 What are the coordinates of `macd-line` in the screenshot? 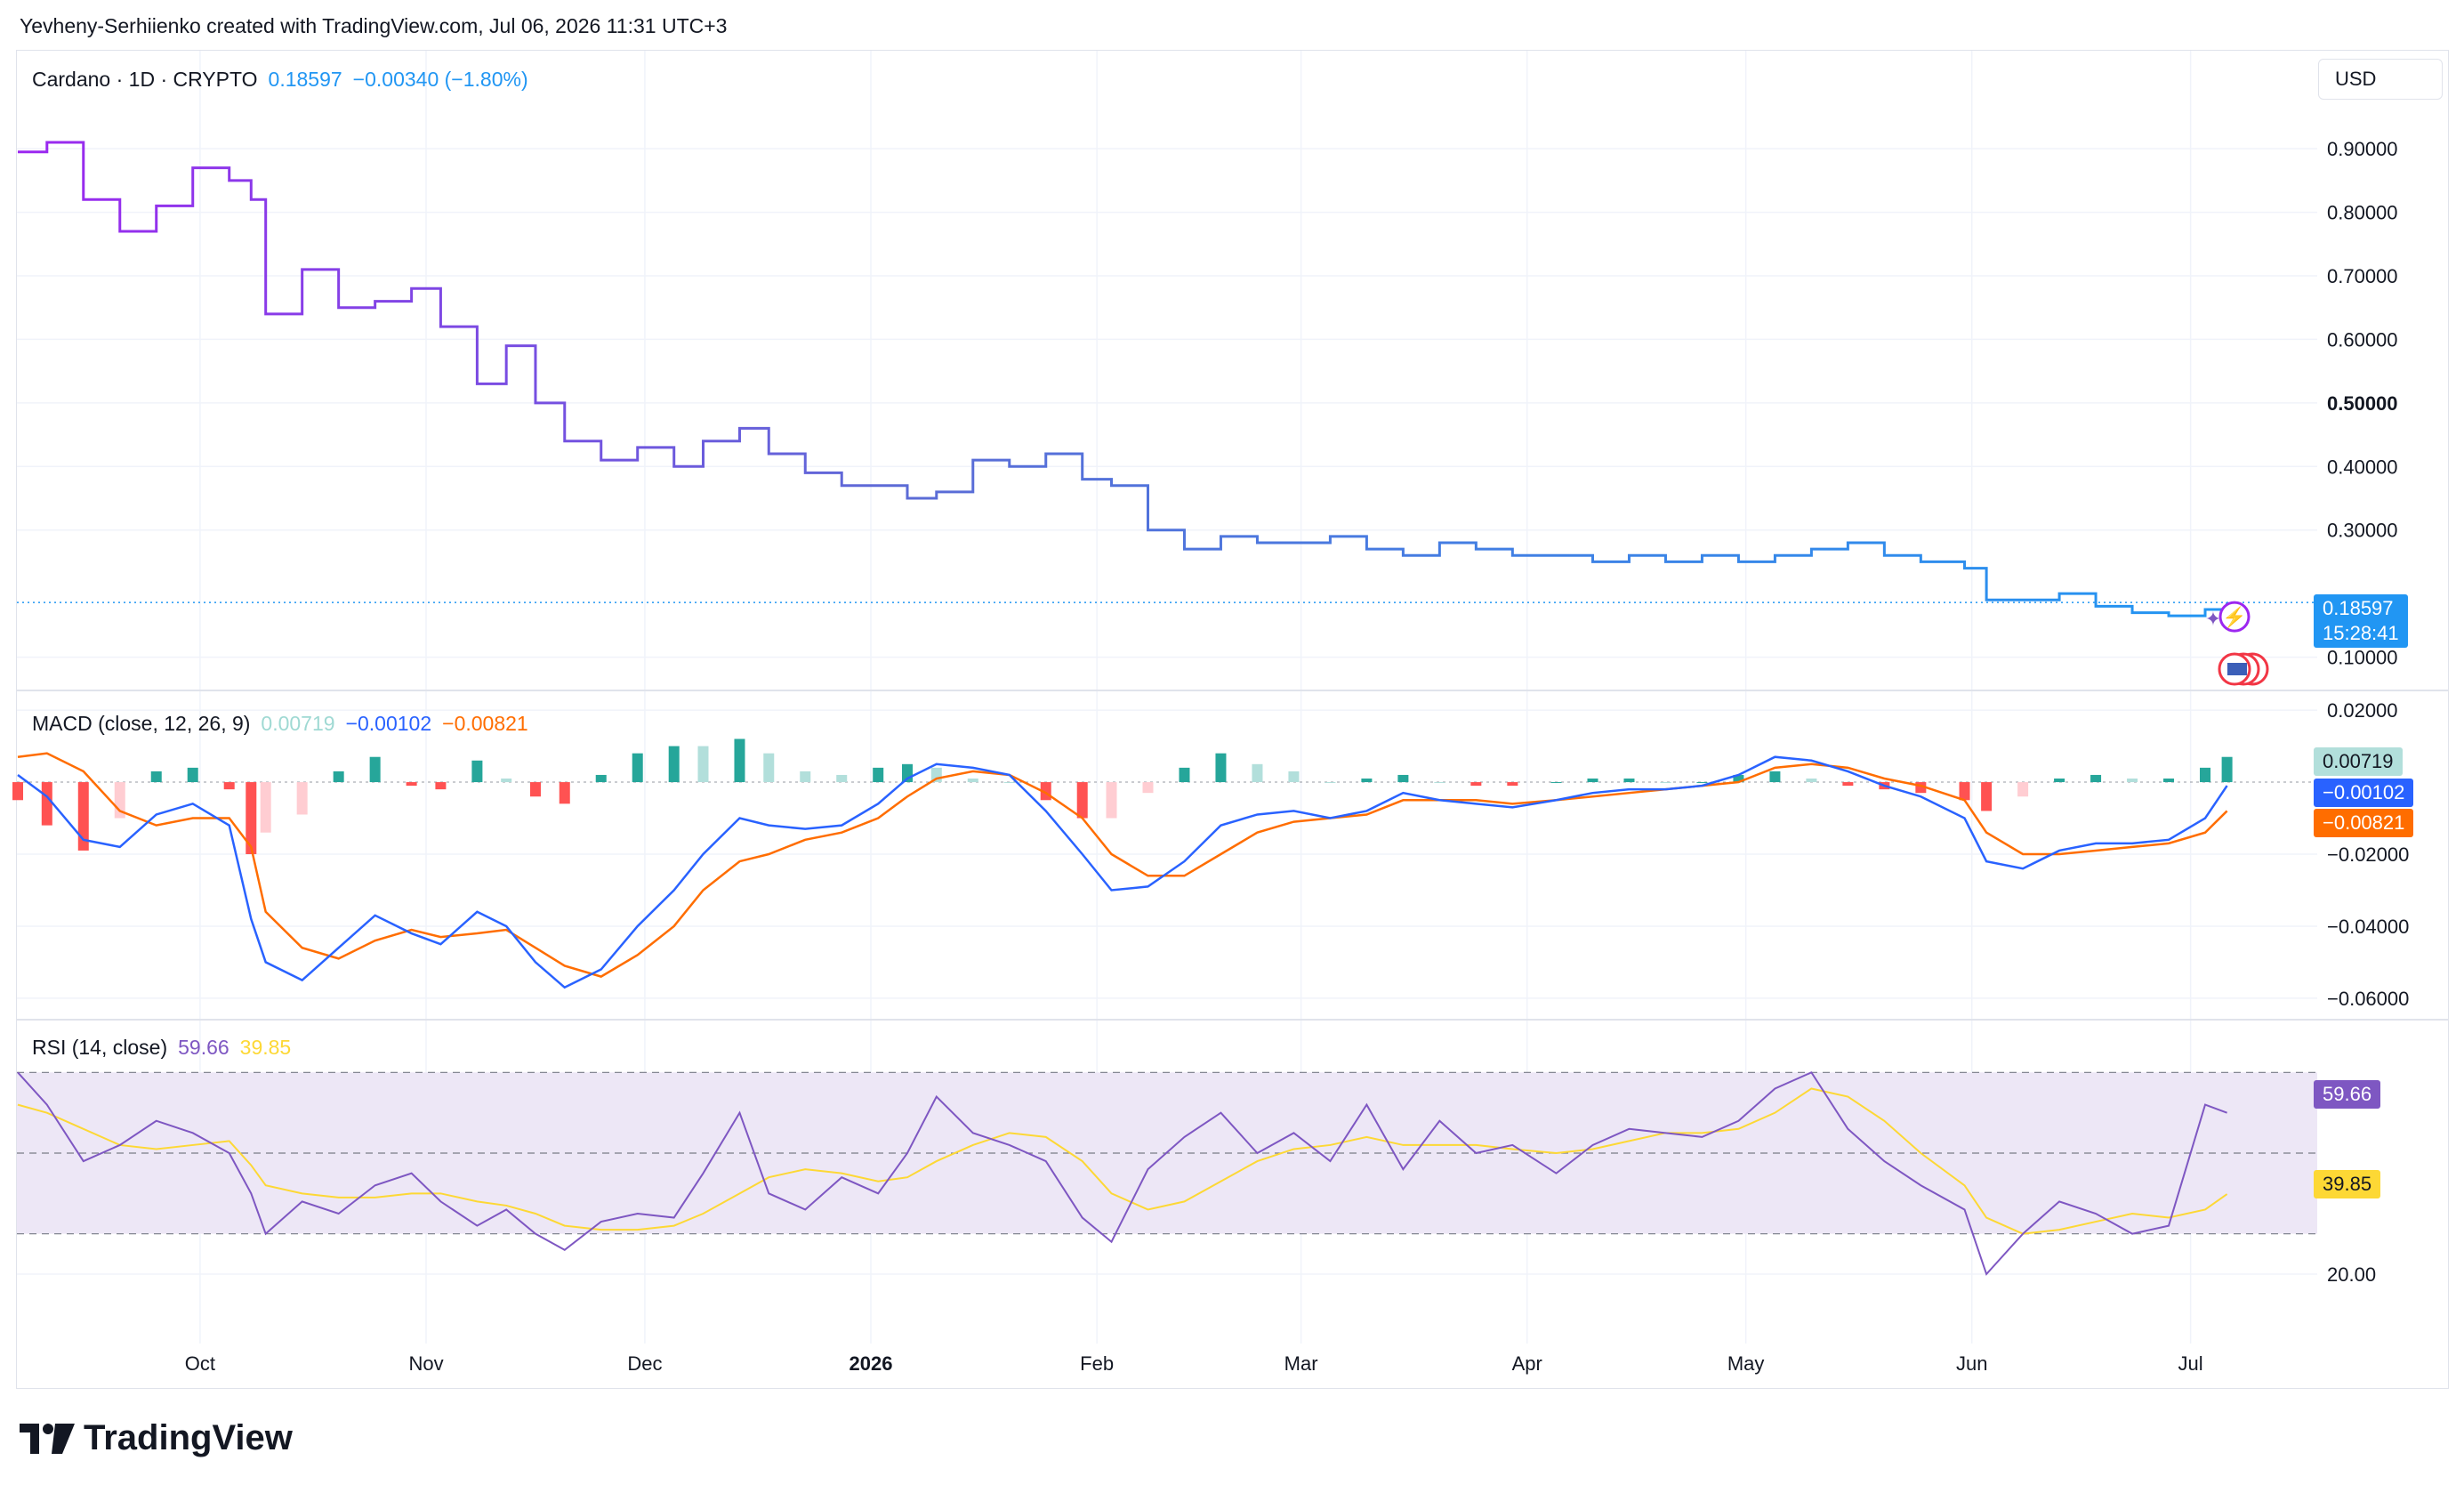 It's located at (1123, 872).